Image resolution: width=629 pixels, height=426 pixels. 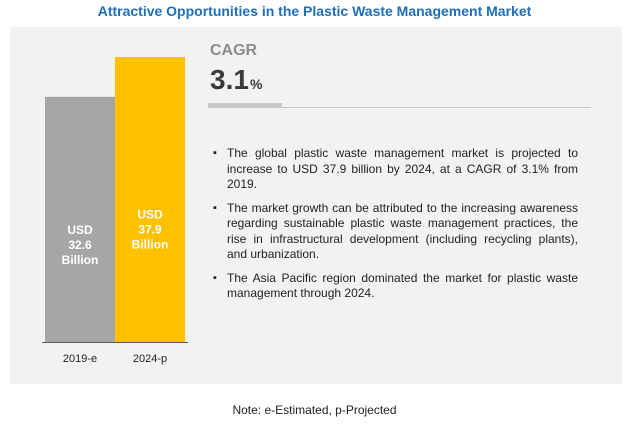 I want to click on data-label-2024-line-1: USD, so click(x=150, y=215).